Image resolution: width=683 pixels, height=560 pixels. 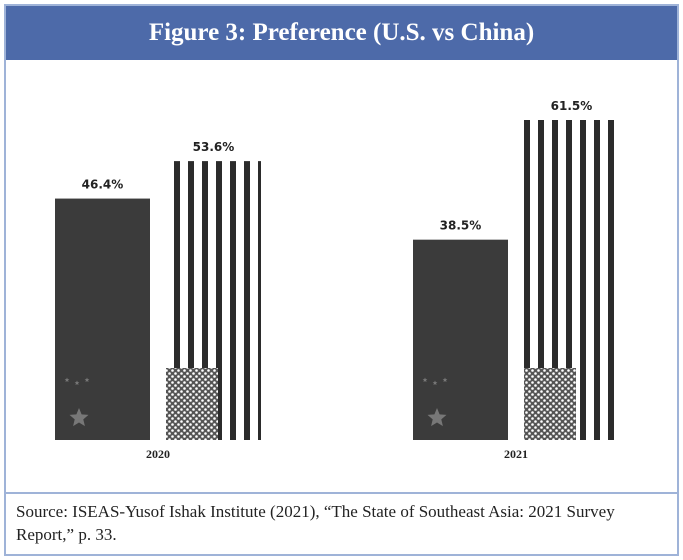 What do you see at coordinates (103, 185) in the screenshot?
I see `data-label: 46.4%` at bounding box center [103, 185].